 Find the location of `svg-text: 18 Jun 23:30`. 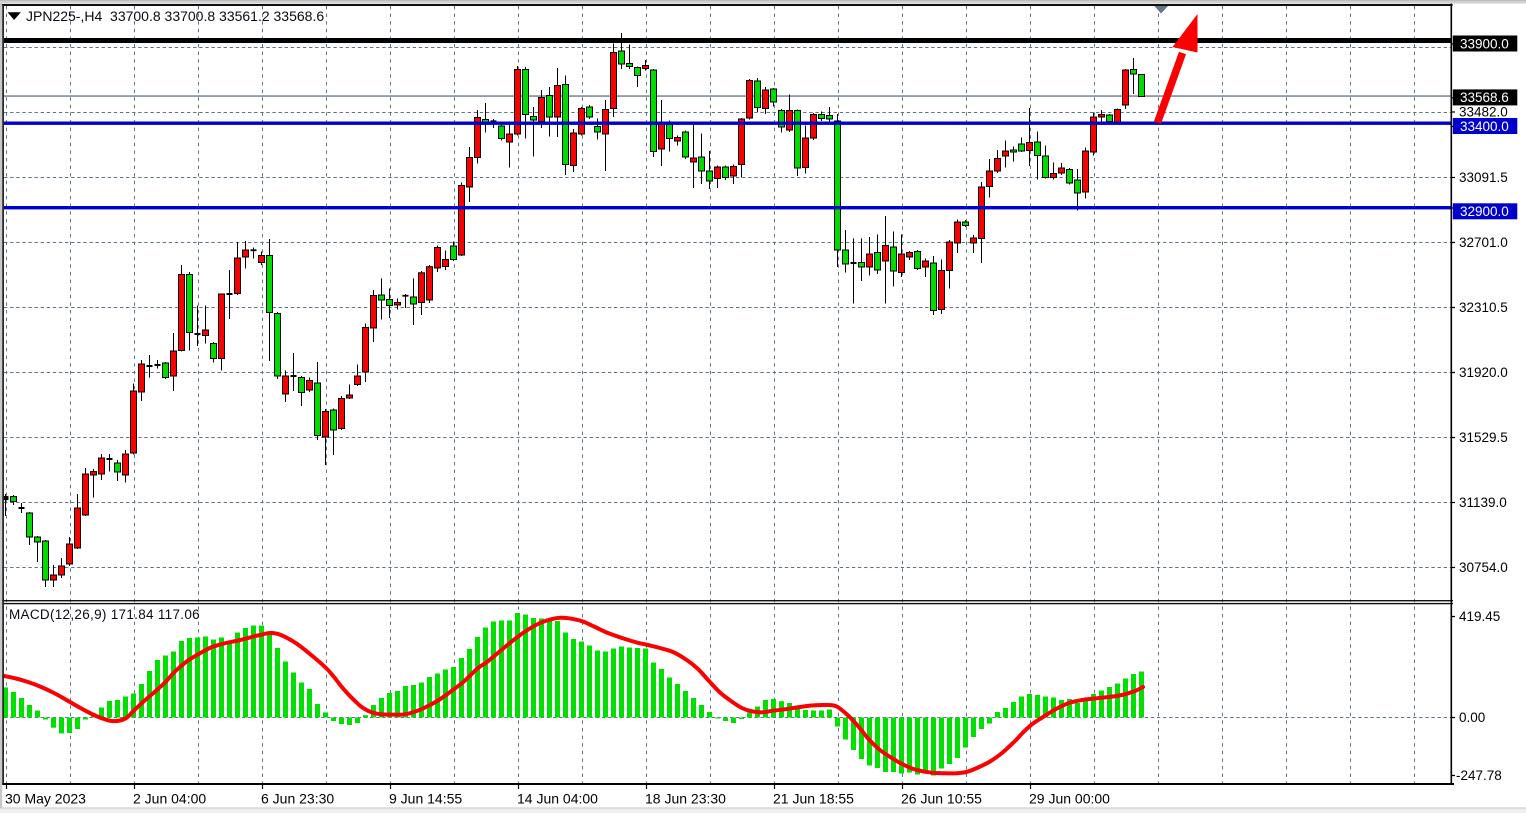

svg-text: 18 Jun 23:30 is located at coordinates (685, 799).